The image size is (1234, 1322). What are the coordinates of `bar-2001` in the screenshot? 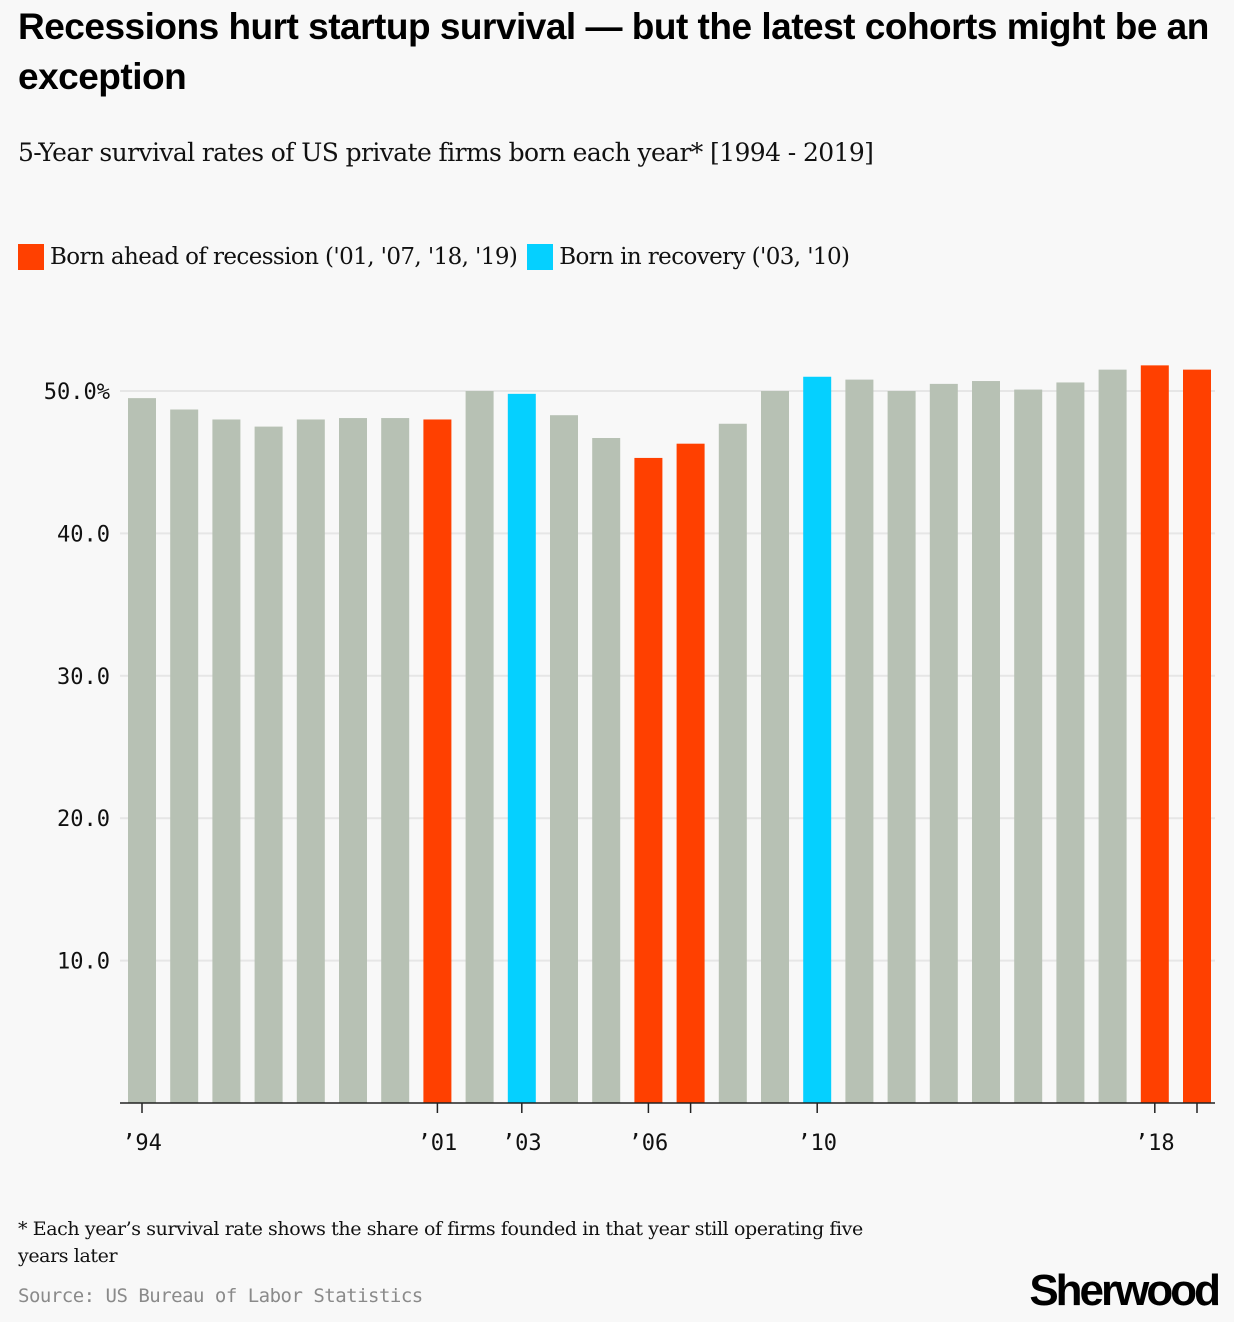 It's located at (437, 761).